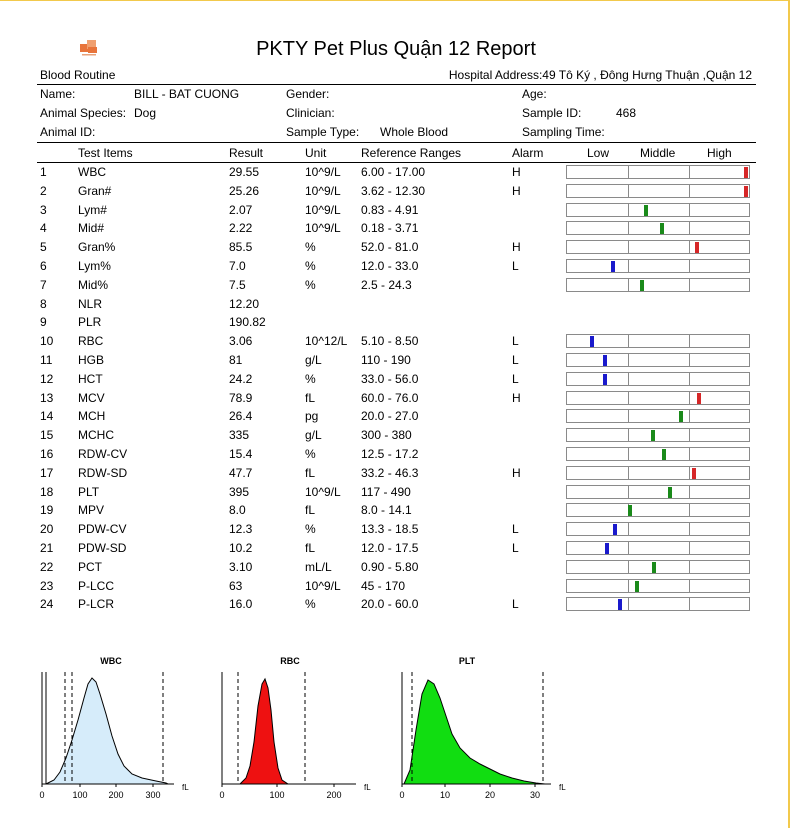  I want to click on result-value: 10.2, so click(241, 548).